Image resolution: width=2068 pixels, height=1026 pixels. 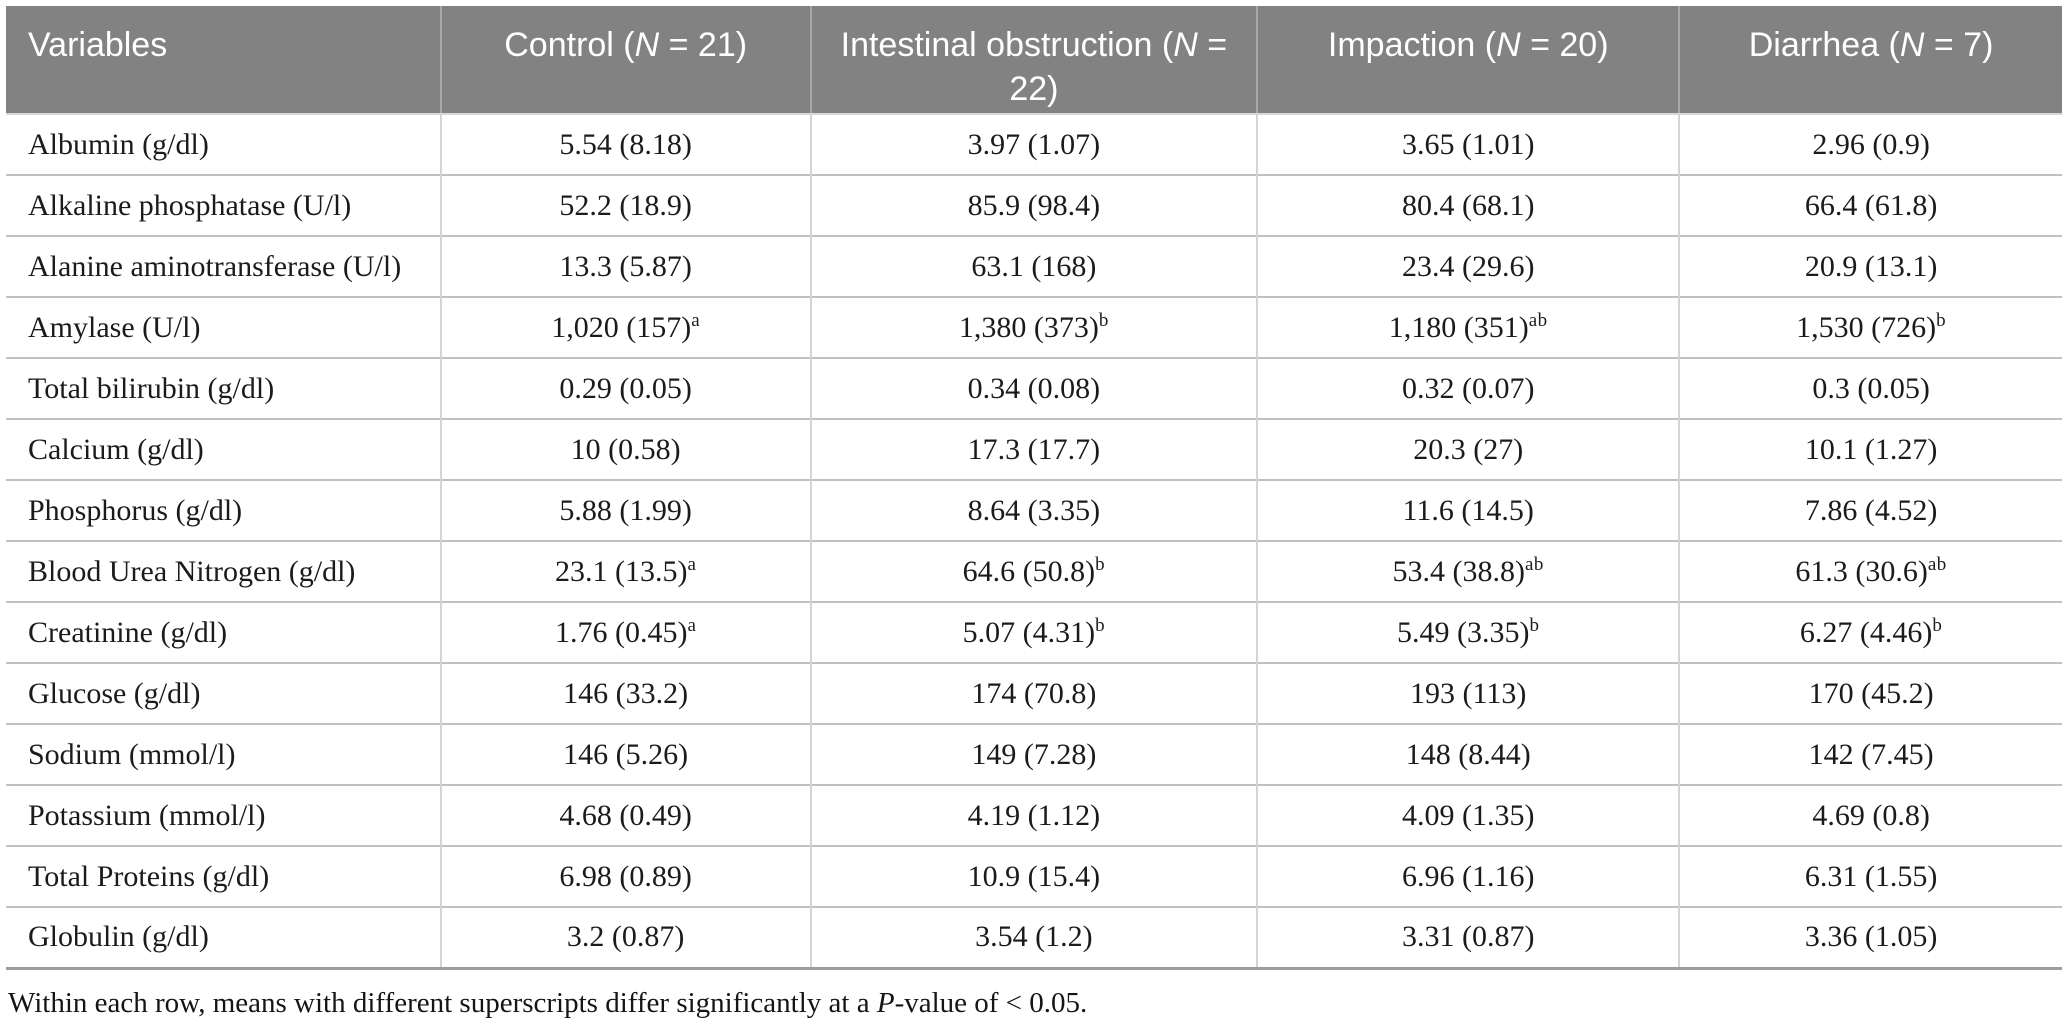 What do you see at coordinates (1870, 510) in the screenshot?
I see `value-cell: 7.86 (4.52)` at bounding box center [1870, 510].